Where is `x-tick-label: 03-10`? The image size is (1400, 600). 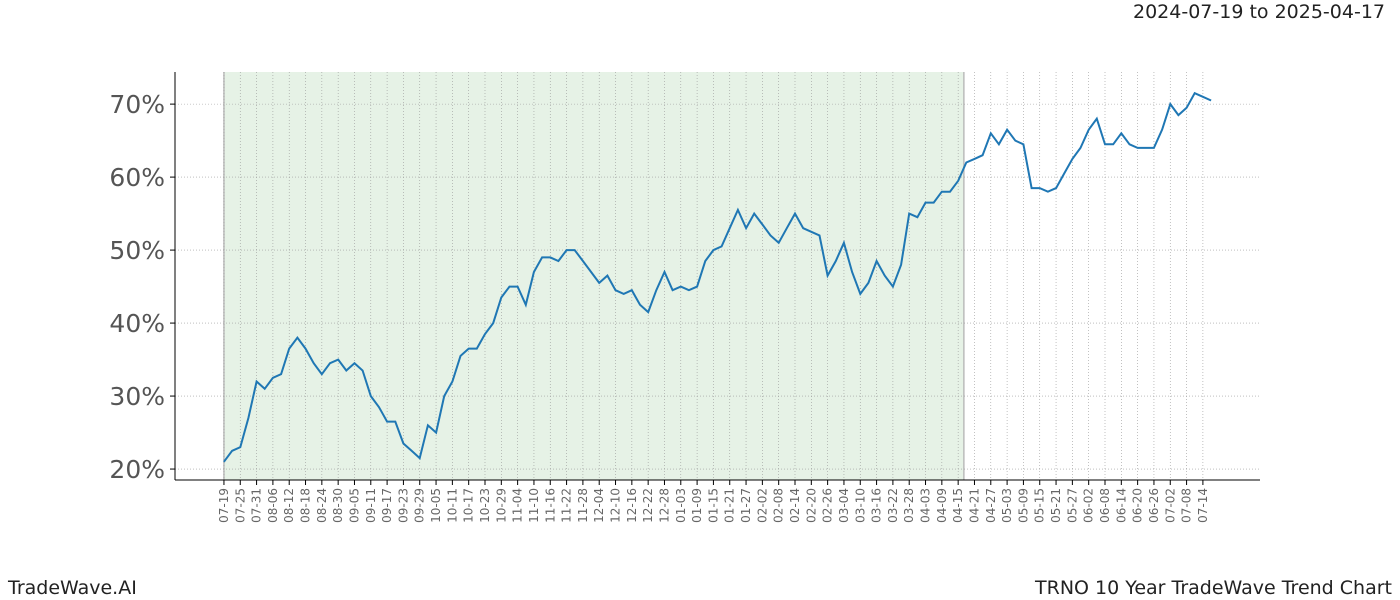
x-tick-label: 03-10 is located at coordinates (860, 505).